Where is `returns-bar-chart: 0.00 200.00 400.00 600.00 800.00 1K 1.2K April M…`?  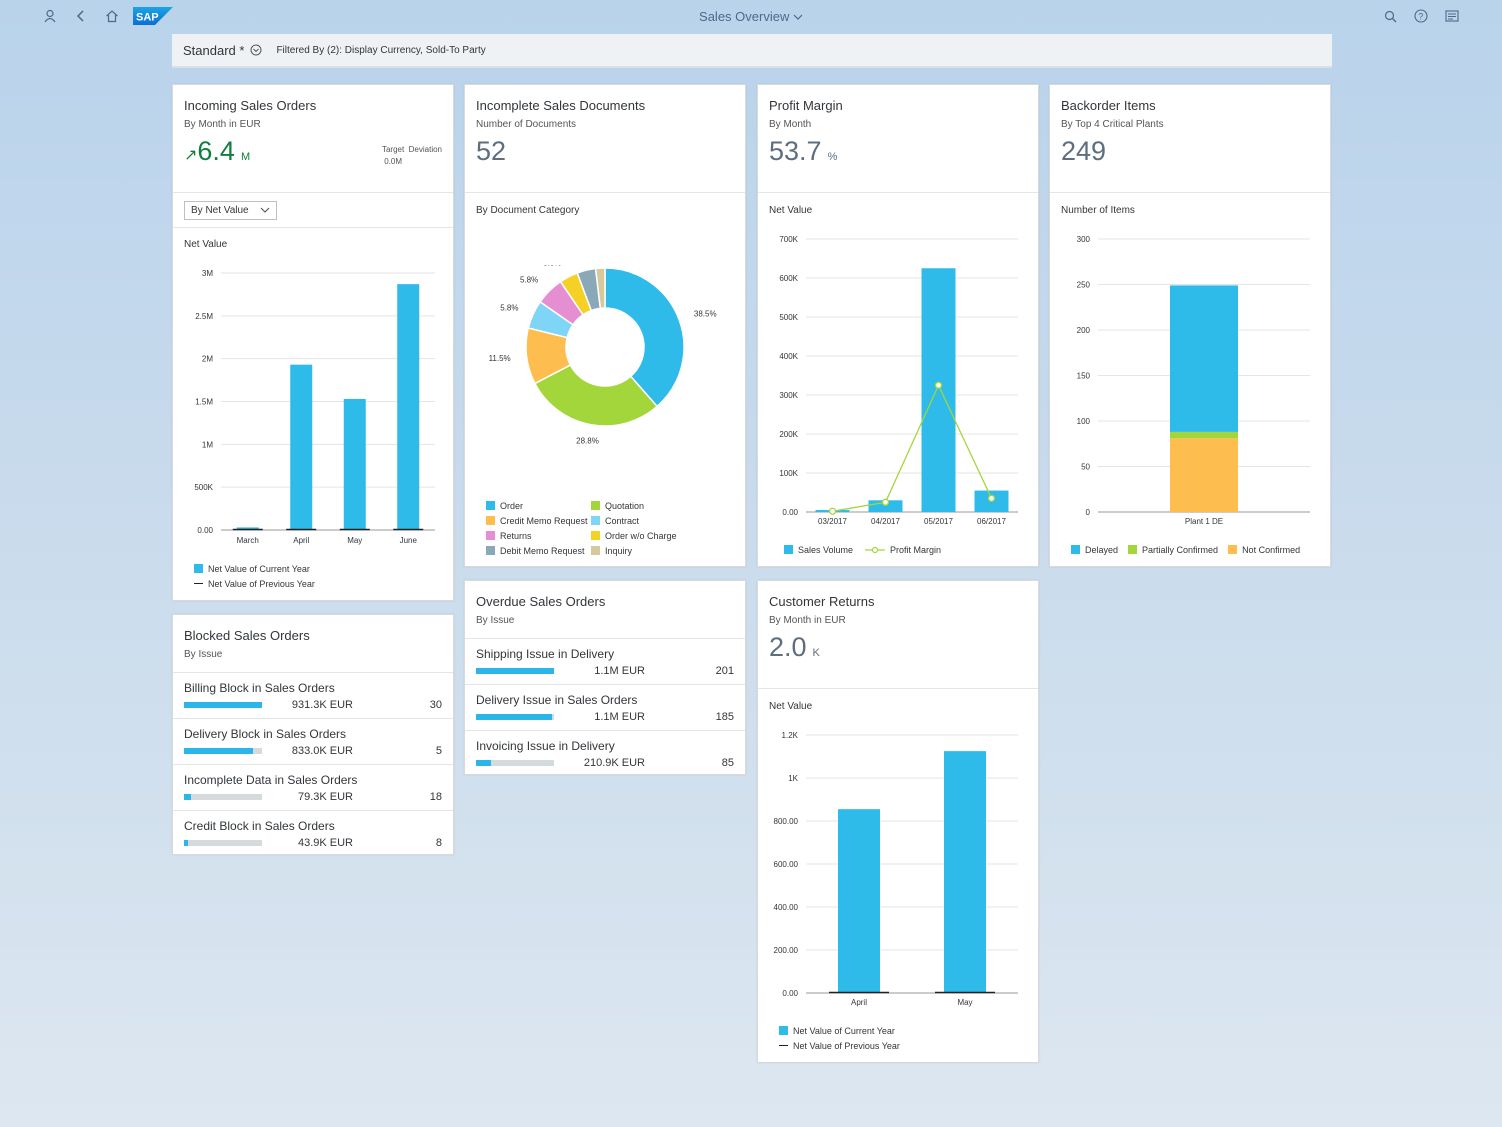
returns-bar-chart: 0.00 200.00 400.00 600.00 800.00 1K 1.2K April M… is located at coordinates (899, 868).